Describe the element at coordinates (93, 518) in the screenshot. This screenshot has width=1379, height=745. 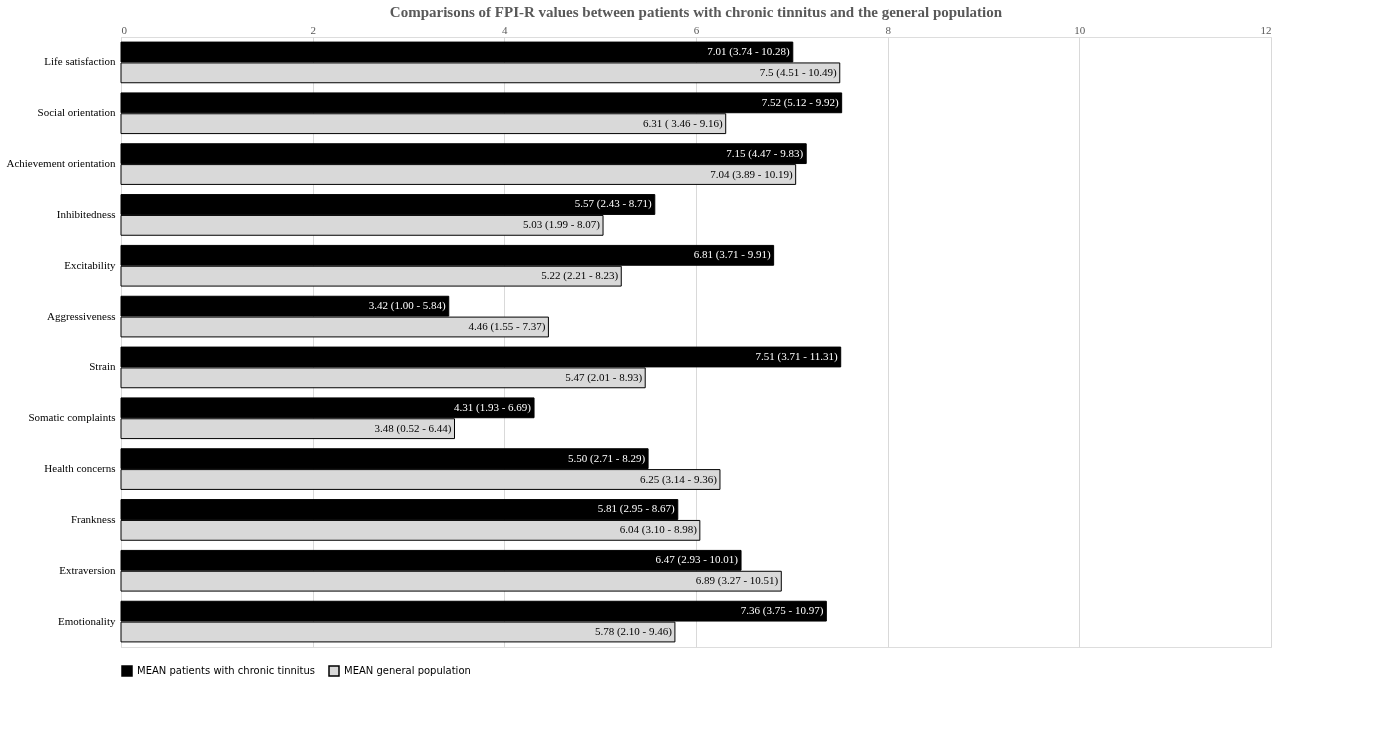
I see `y-tick-label: Frankness` at that location.